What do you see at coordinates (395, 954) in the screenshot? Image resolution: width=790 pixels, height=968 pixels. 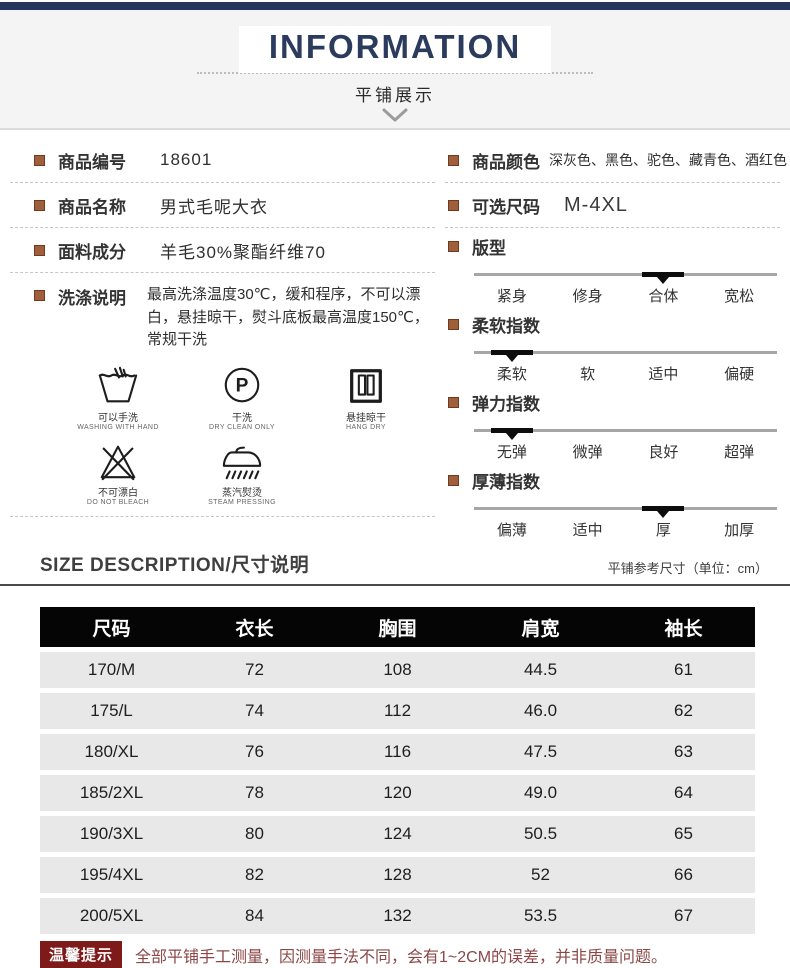 I see `measurement-tip: 温馨提示 全部平铺手工测量，因测量手法不同，会有1~2CM的误差，并非质量问题。` at bounding box center [395, 954].